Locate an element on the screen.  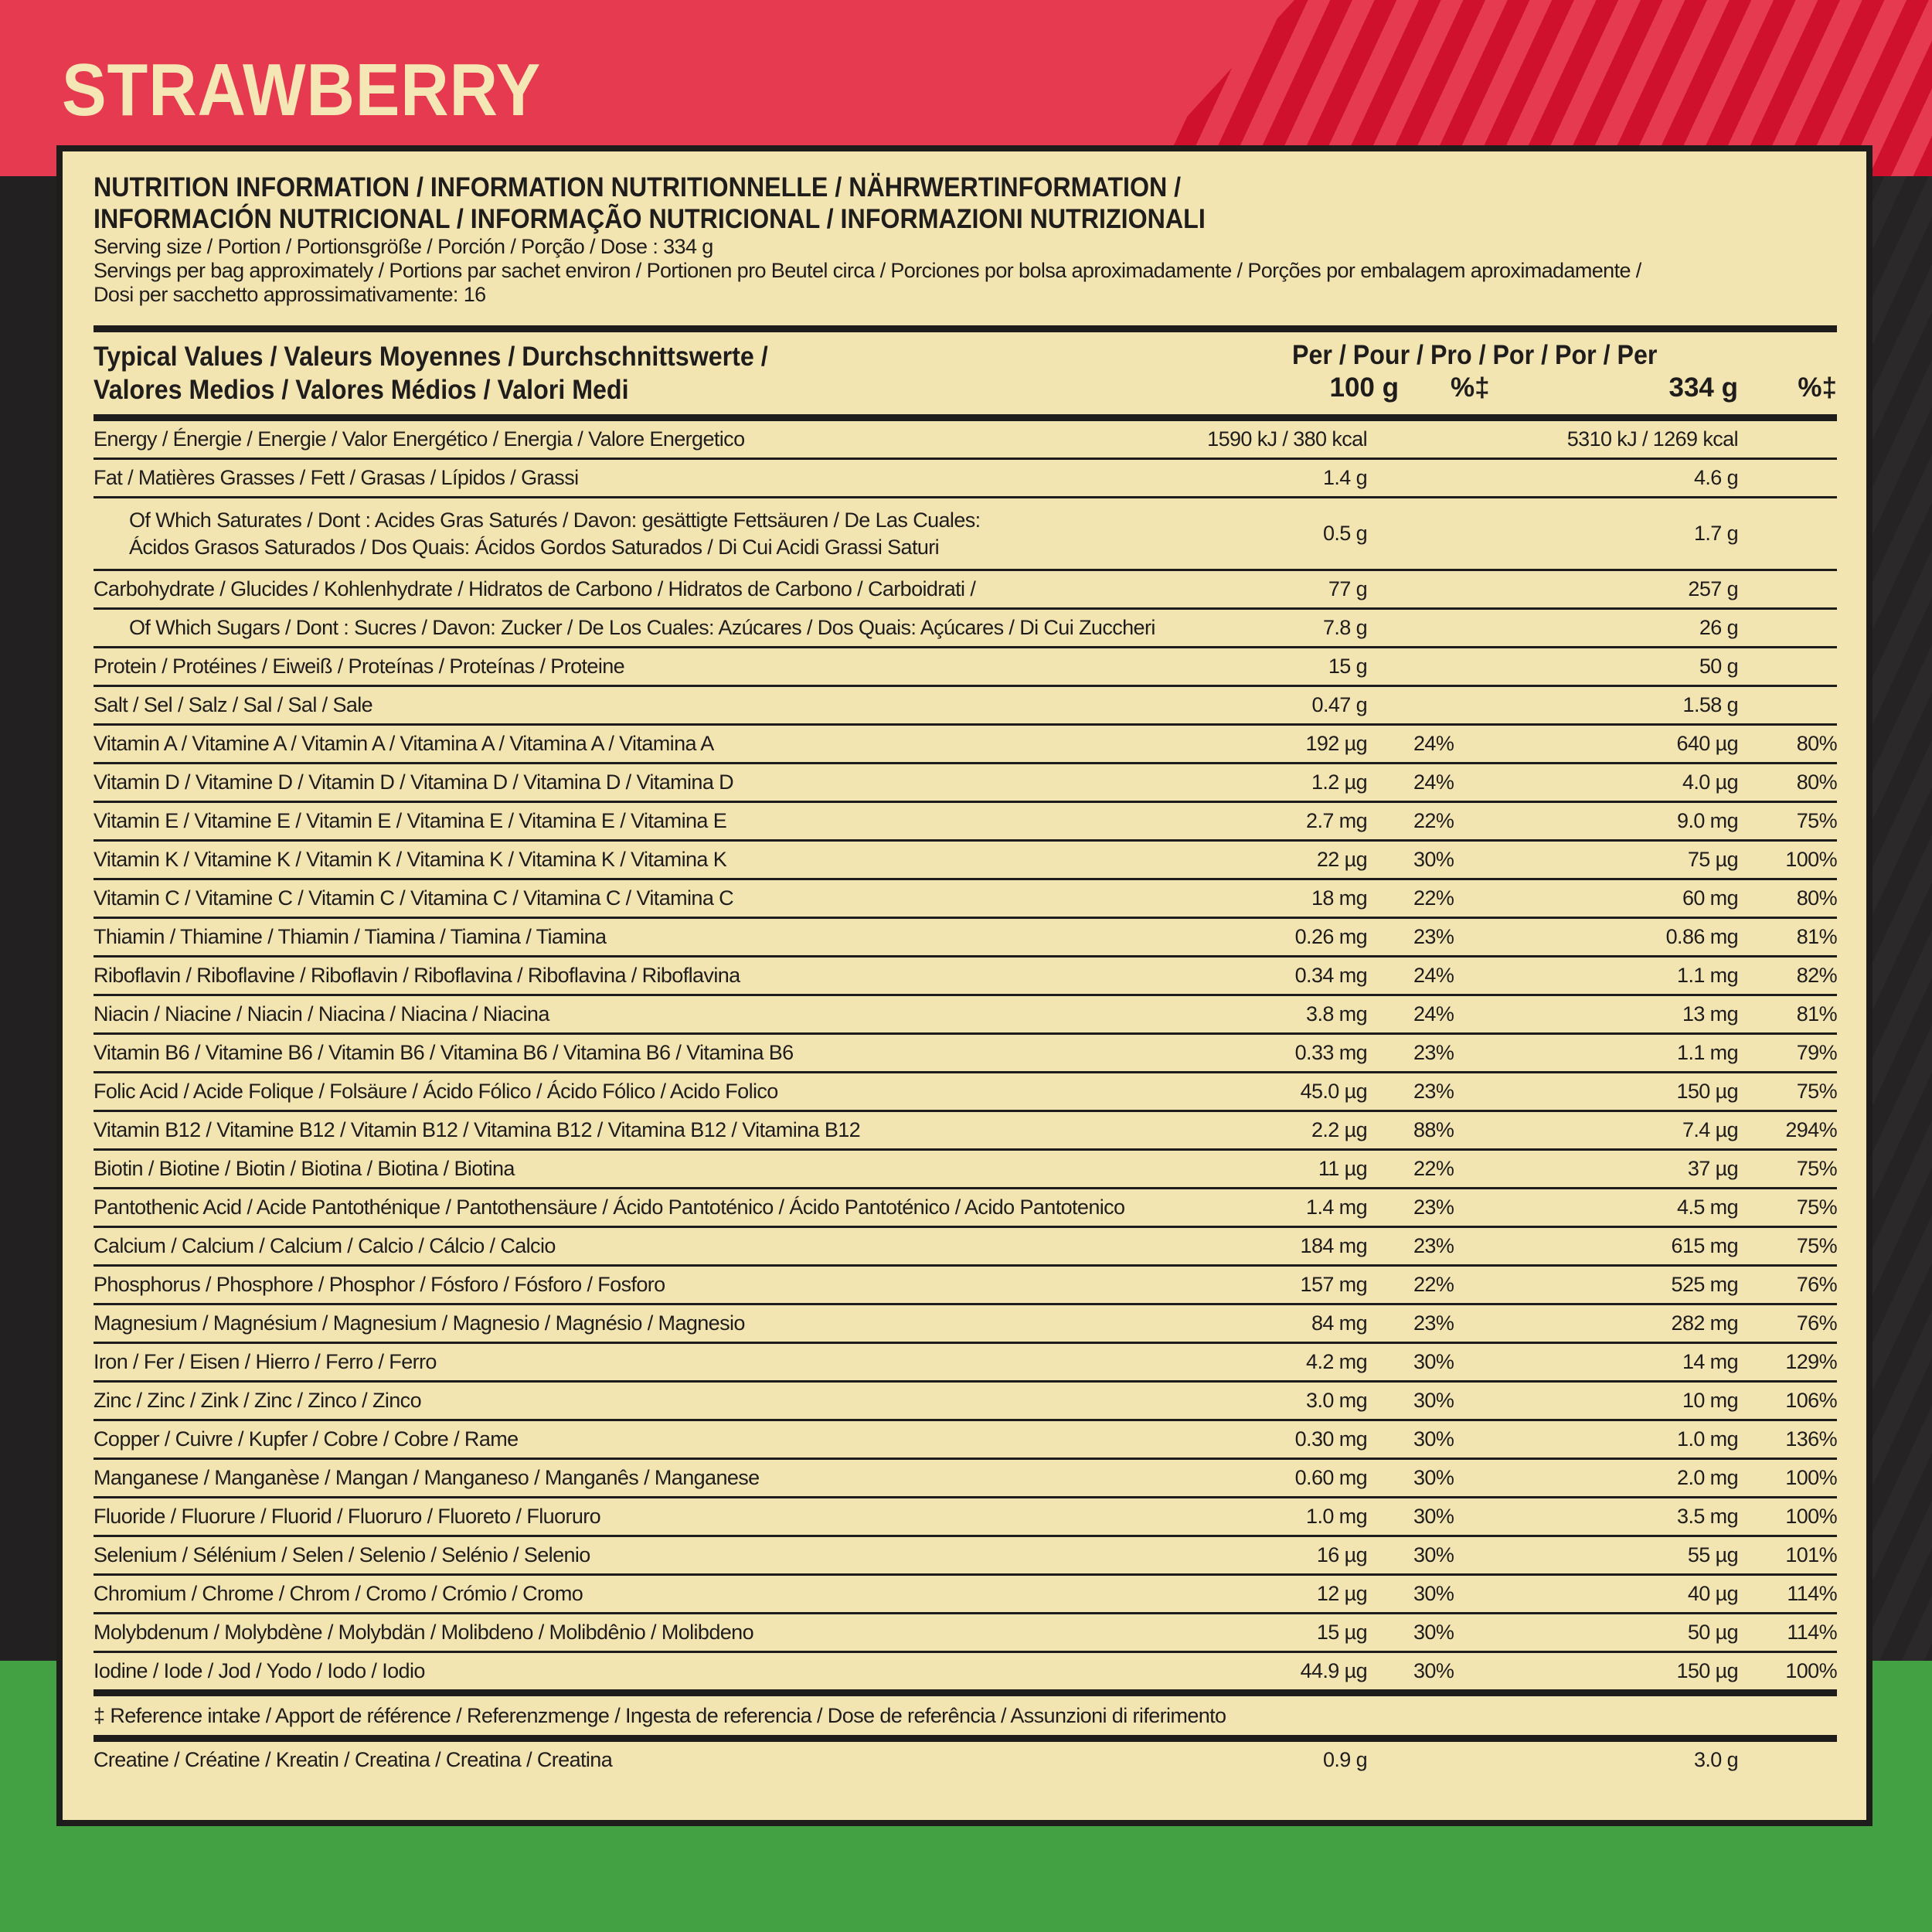
col-per-334g: 334 g is located at coordinates (1703, 388).